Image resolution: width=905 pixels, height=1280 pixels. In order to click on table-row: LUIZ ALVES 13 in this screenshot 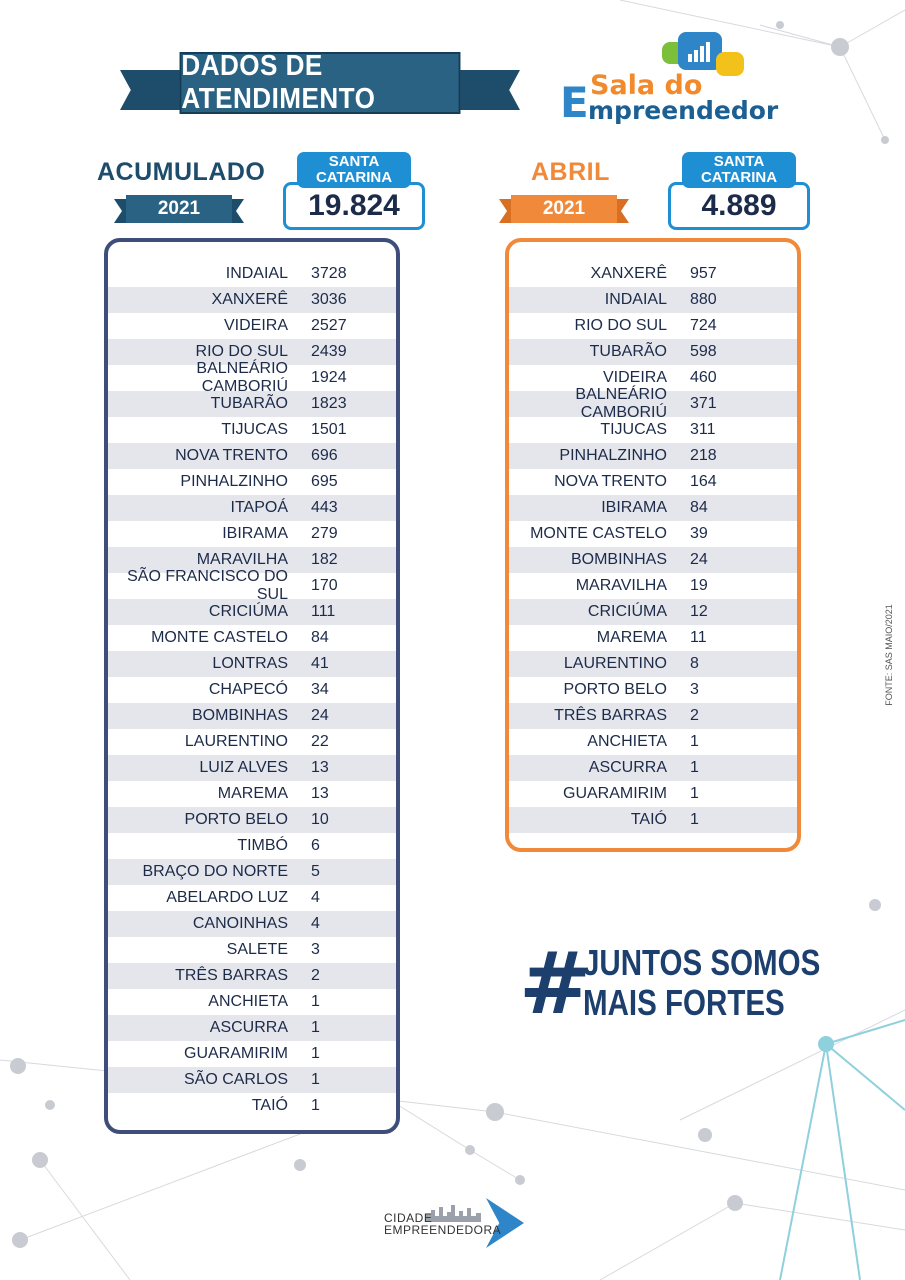, I will do `click(252, 768)`.